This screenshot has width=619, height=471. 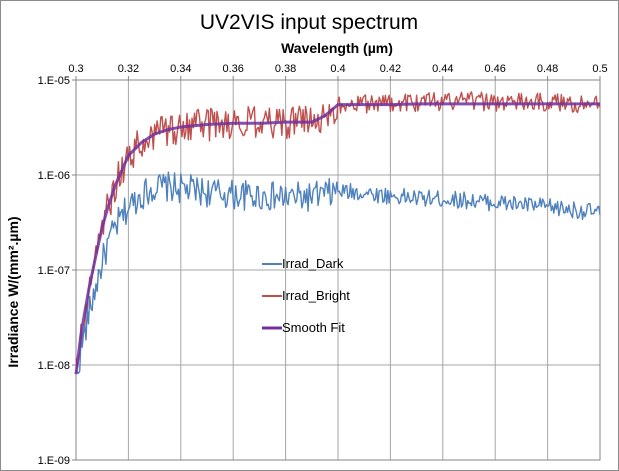 What do you see at coordinates (337, 48) in the screenshot?
I see `x-axis-title: Wavelength (µm)` at bounding box center [337, 48].